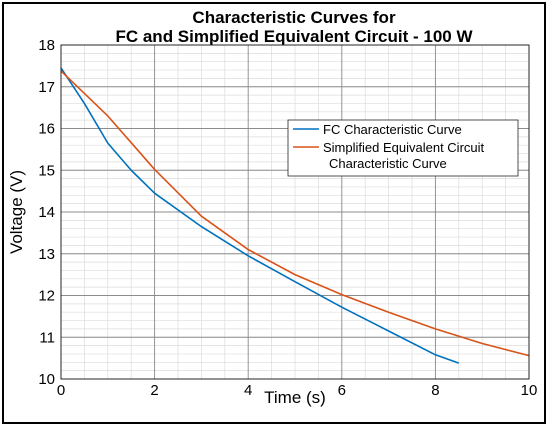 Image resolution: width=550 pixels, height=428 pixels. Describe the element at coordinates (46, 296) in the screenshot. I see `y-tick-label: 12` at that location.